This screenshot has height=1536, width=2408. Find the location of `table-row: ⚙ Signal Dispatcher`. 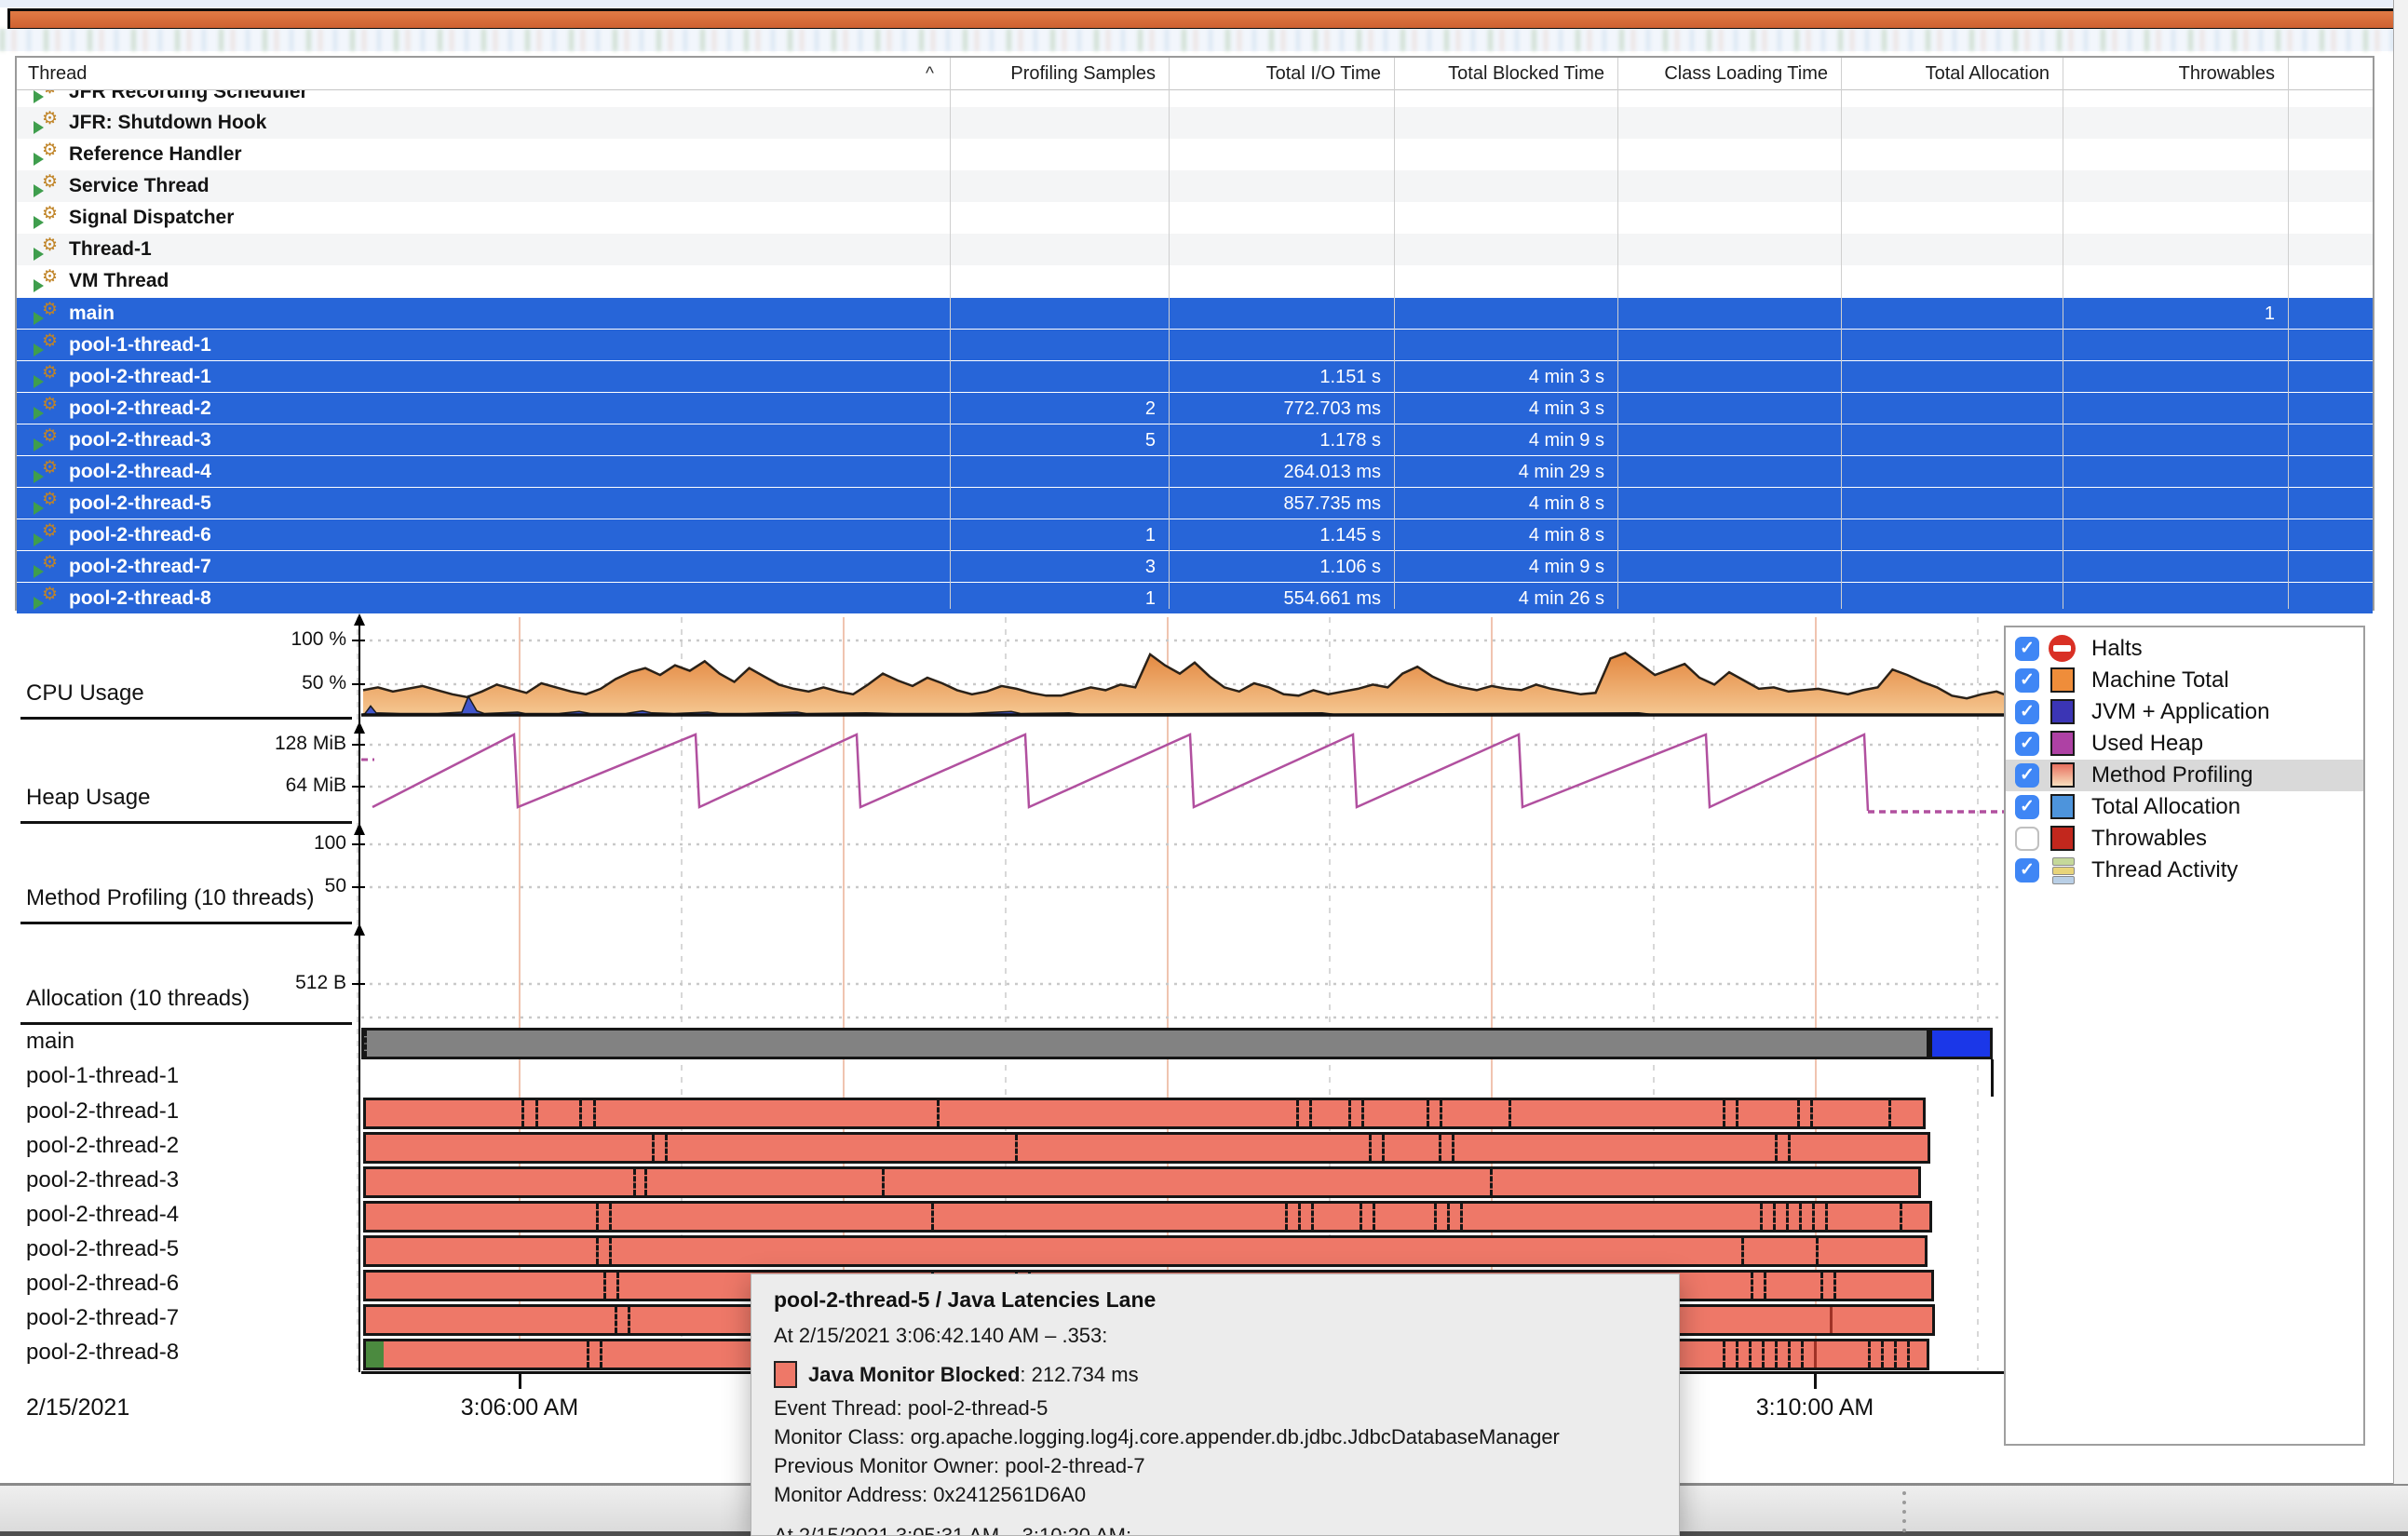

table-row: ⚙ Signal Dispatcher is located at coordinates (1195, 218).